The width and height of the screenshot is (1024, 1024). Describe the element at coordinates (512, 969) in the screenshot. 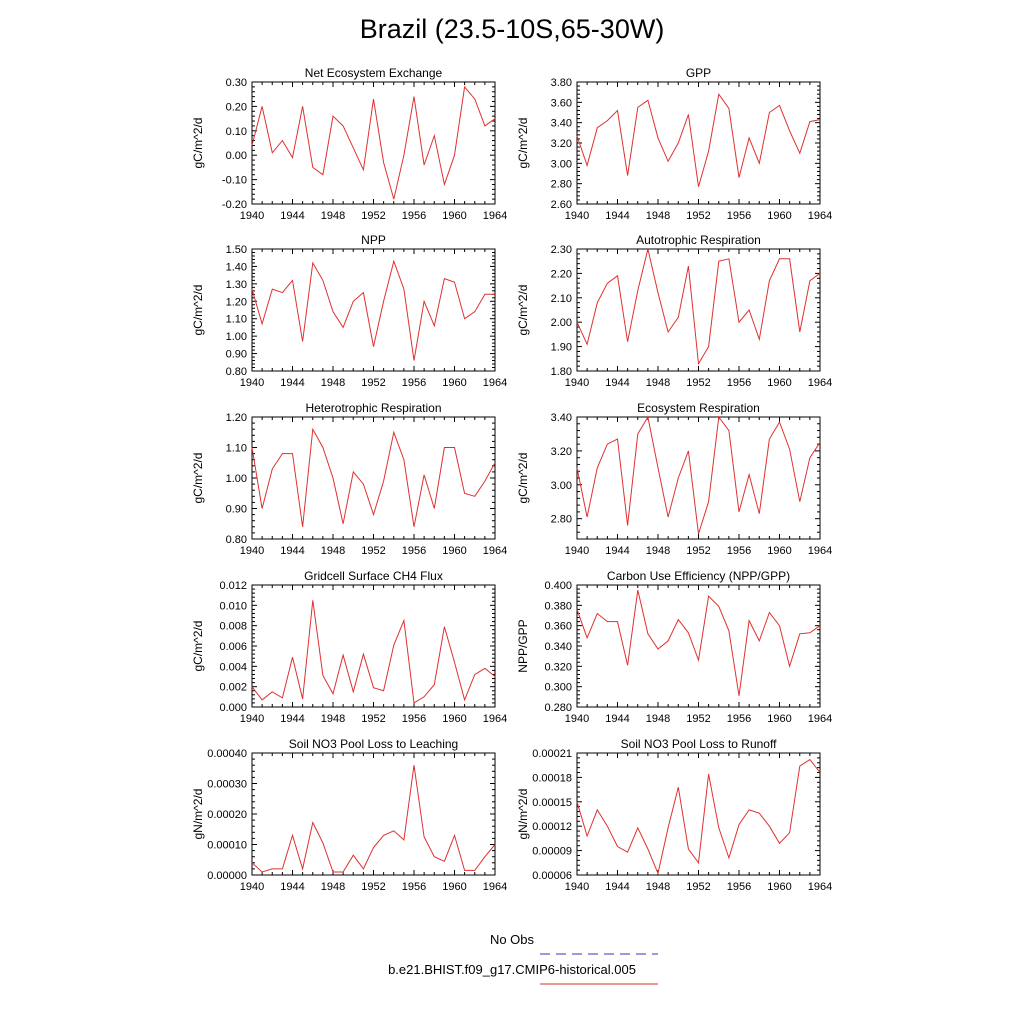

I see `legend-item-model: b.e21.BHIST.f09_g17.CMIP6-historical.005` at that location.